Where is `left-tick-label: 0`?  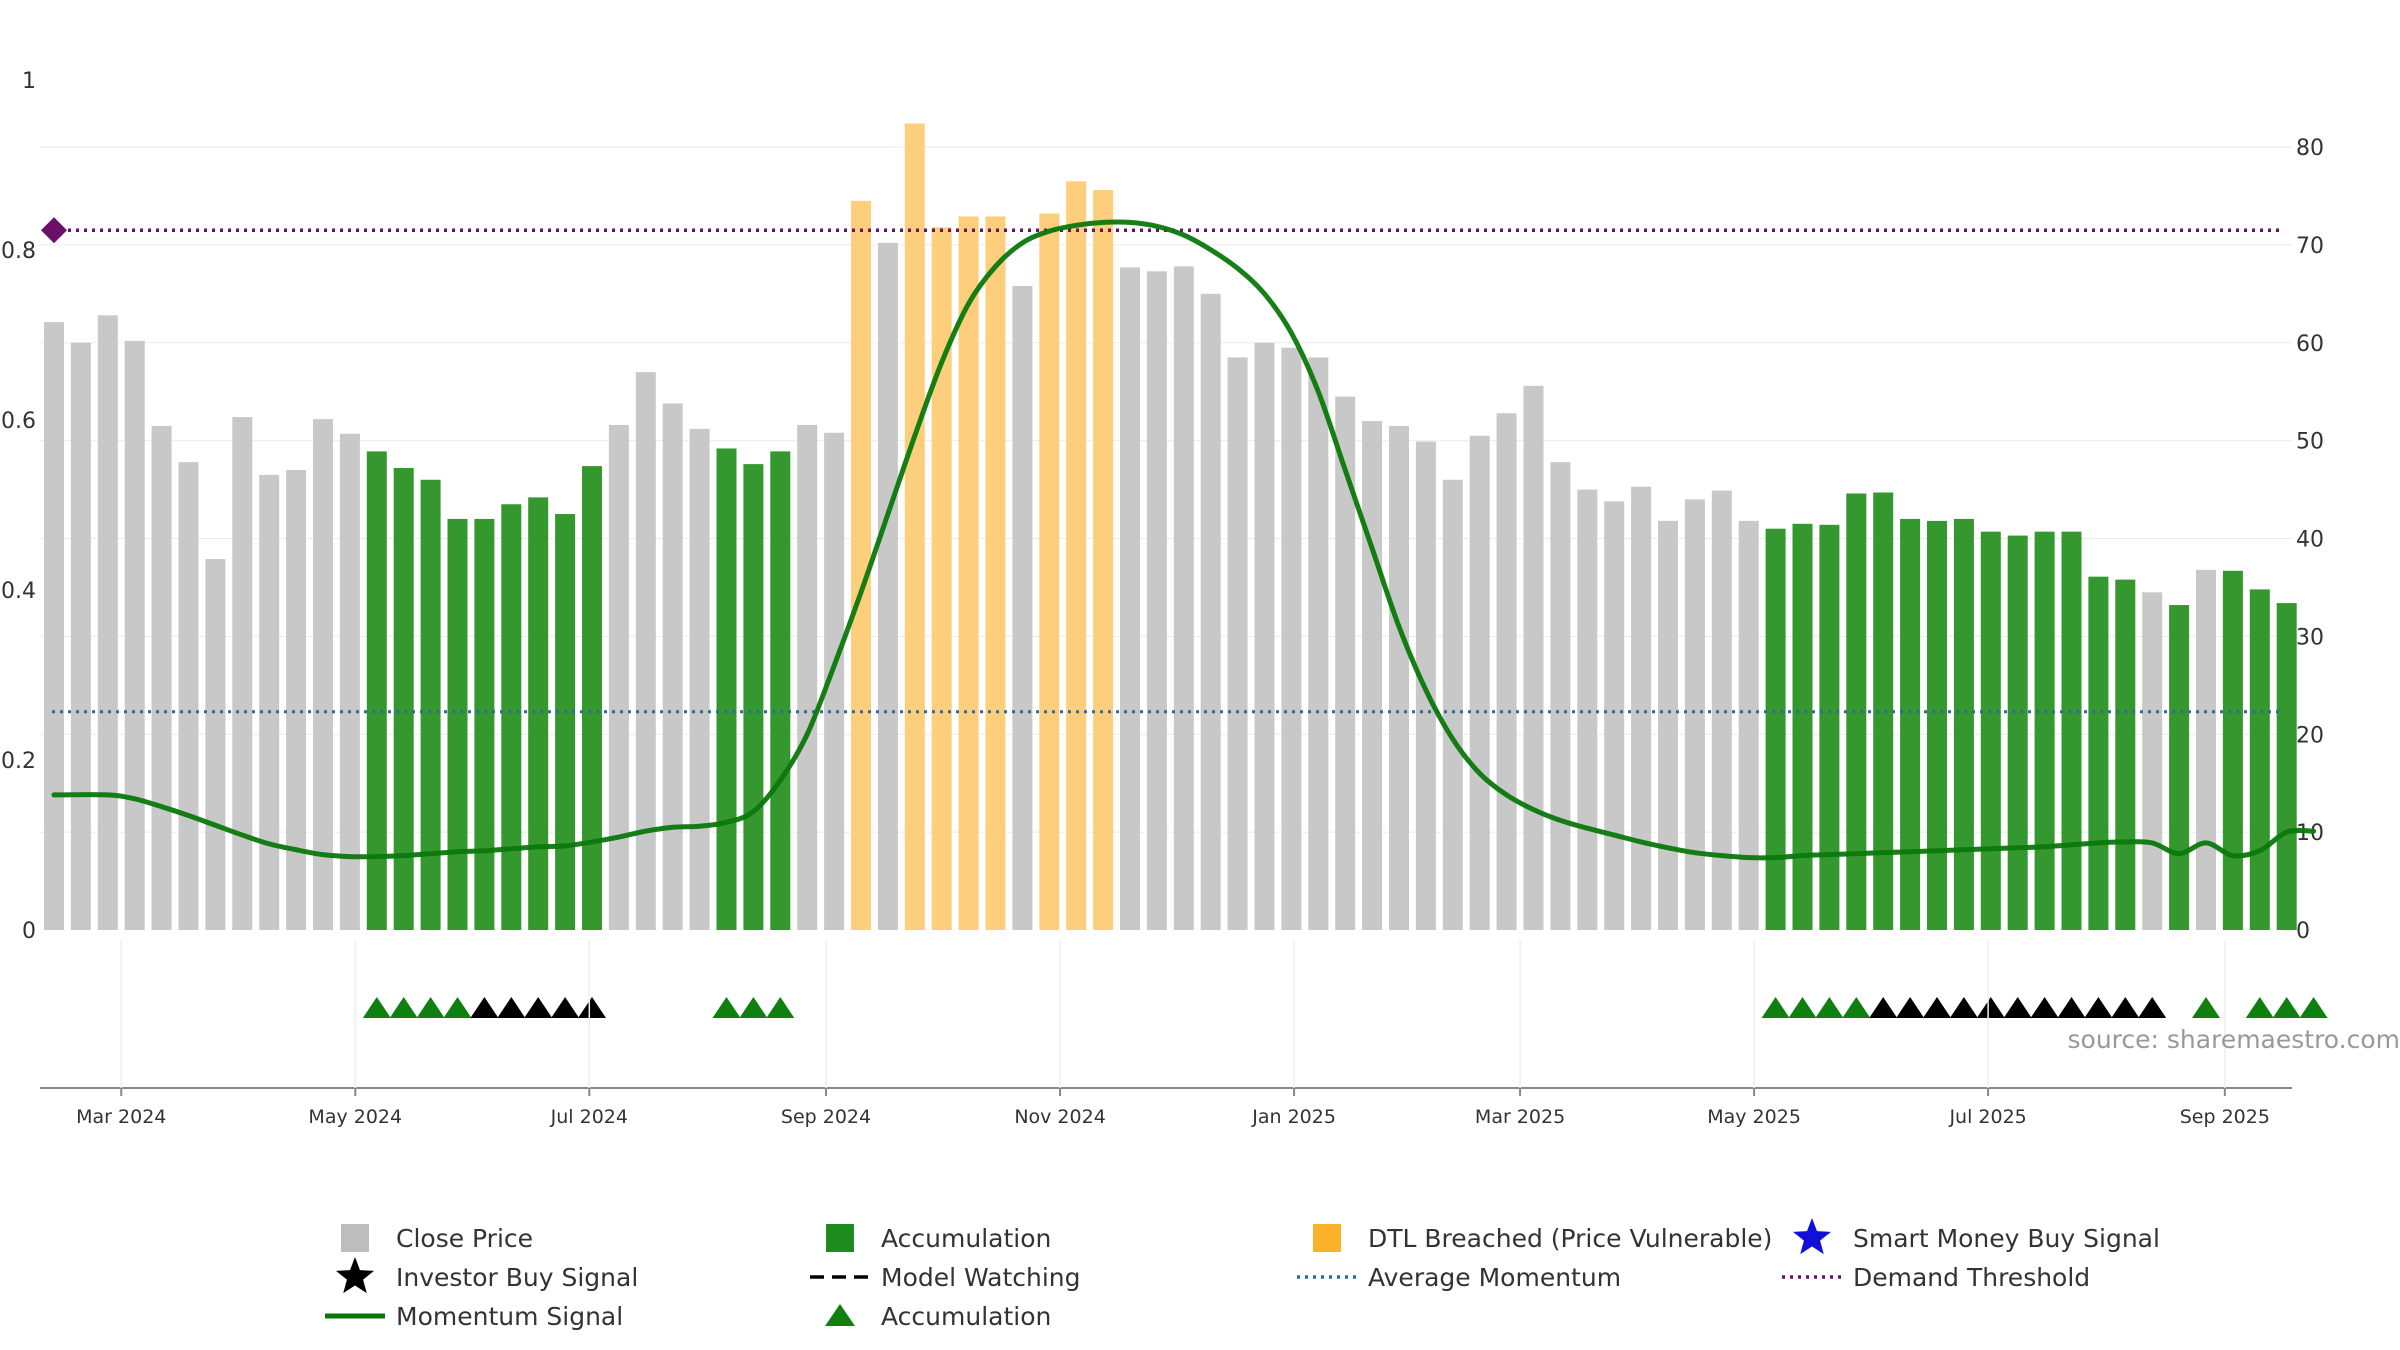 left-tick-label: 0 is located at coordinates (29, 931).